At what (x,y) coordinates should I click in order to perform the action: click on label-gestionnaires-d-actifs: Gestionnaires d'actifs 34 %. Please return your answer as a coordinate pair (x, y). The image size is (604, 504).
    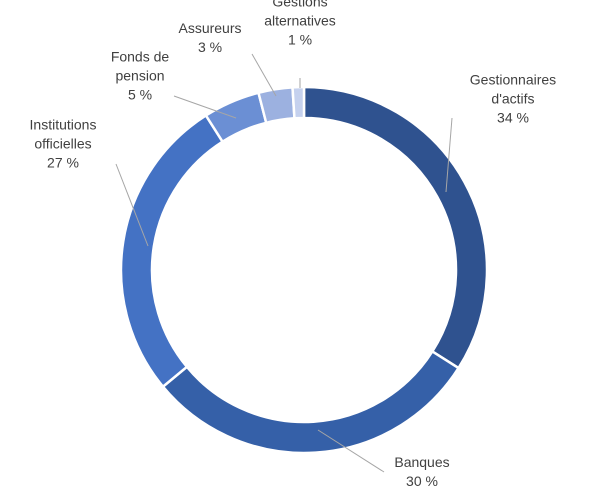
    Looking at the image, I should click on (513, 99).